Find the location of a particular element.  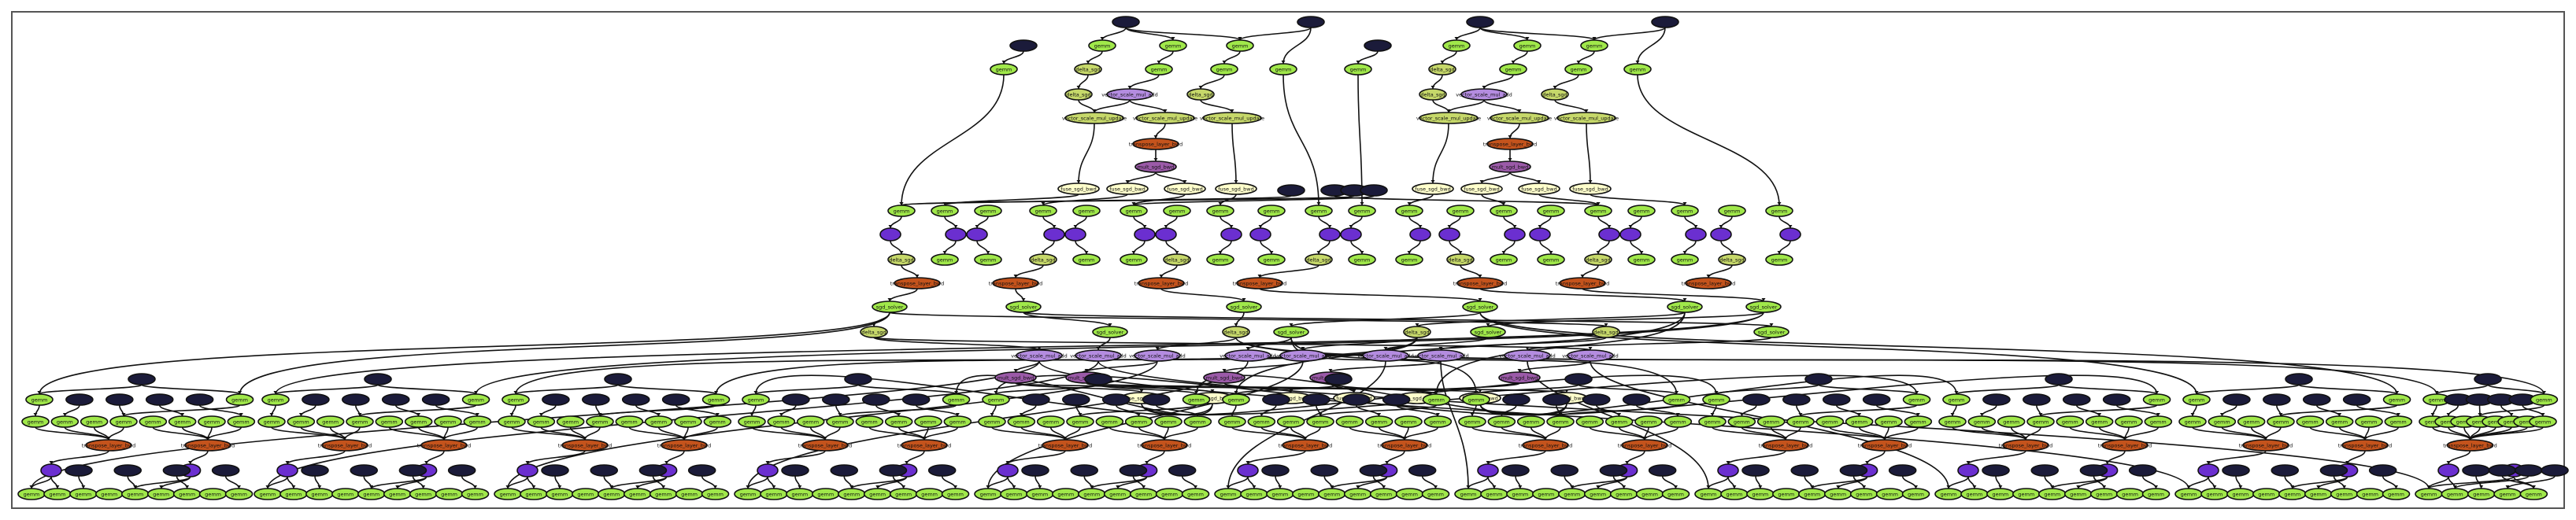

graph-node-lav: vector_scale_mul_add is located at coordinates (1440, 355).